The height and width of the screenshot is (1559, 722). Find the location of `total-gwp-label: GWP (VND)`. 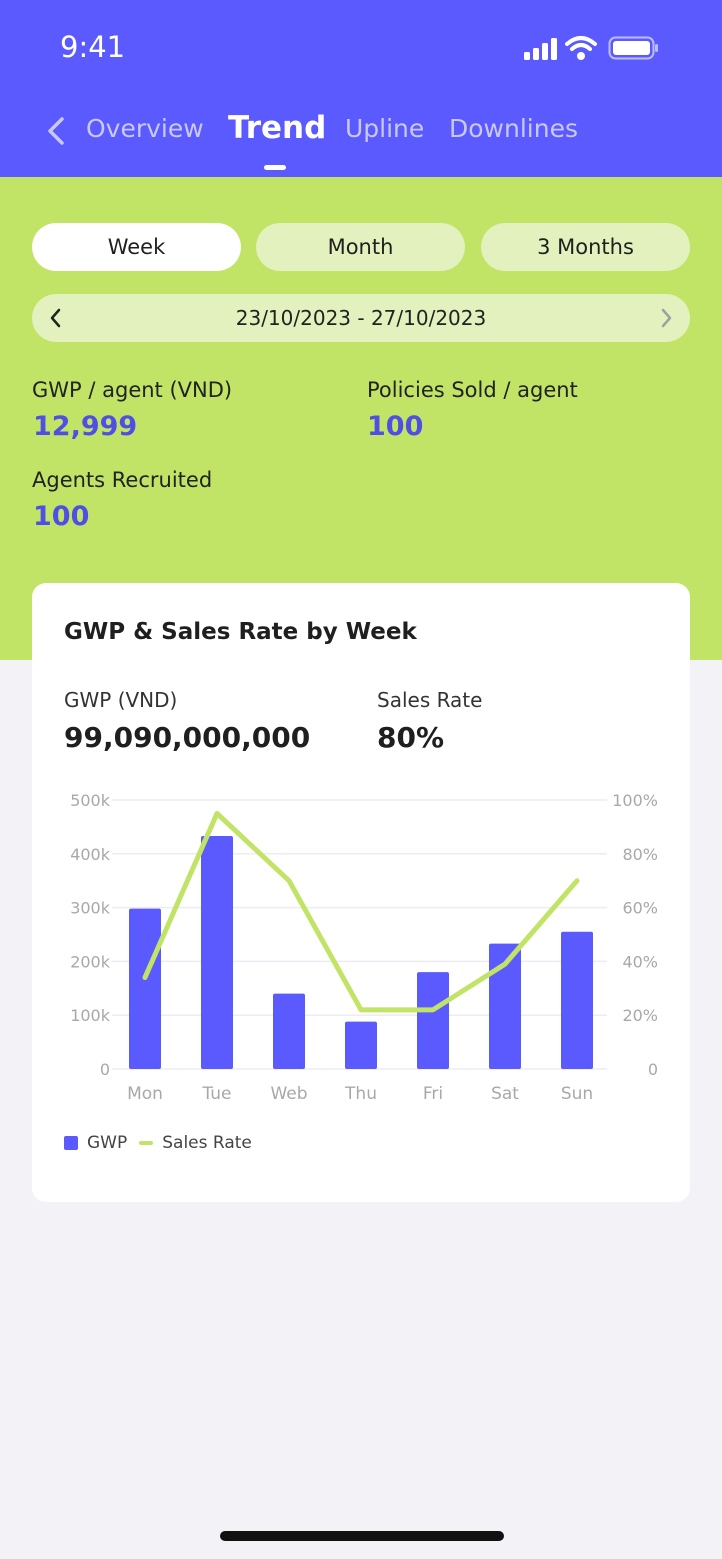

total-gwp-label: GWP (VND) is located at coordinates (121, 700).